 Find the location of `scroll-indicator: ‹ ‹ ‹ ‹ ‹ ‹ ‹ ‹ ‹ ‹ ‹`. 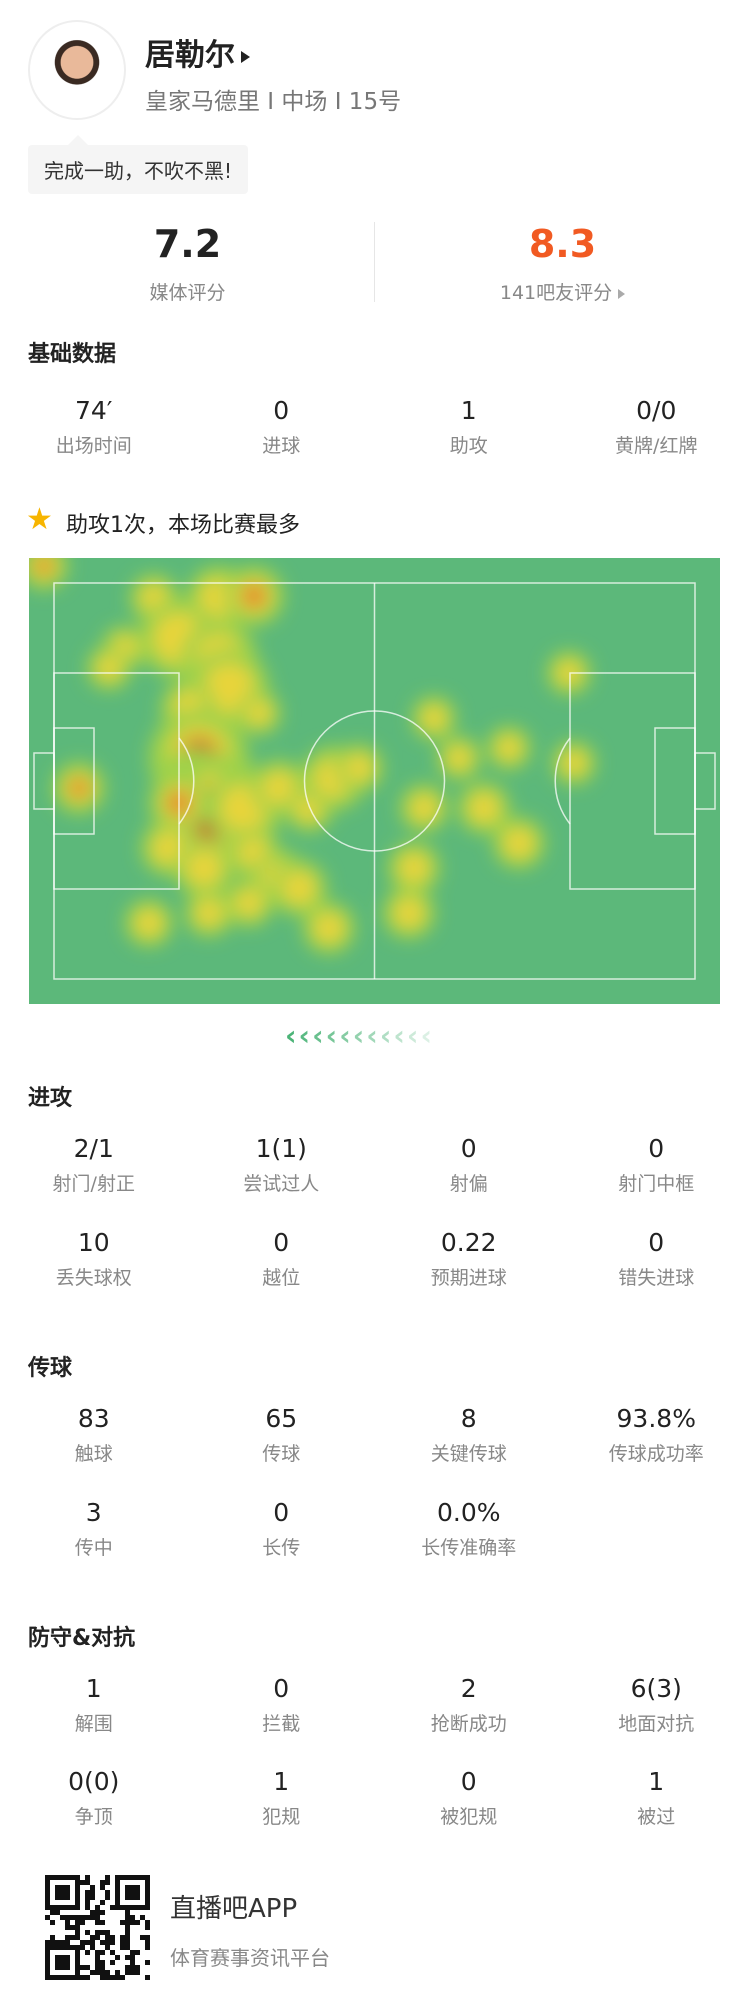

scroll-indicator: ‹ ‹ ‹ ‹ ‹ ‹ ‹ ‹ ‹ ‹ ‹ is located at coordinates (358, 1036).